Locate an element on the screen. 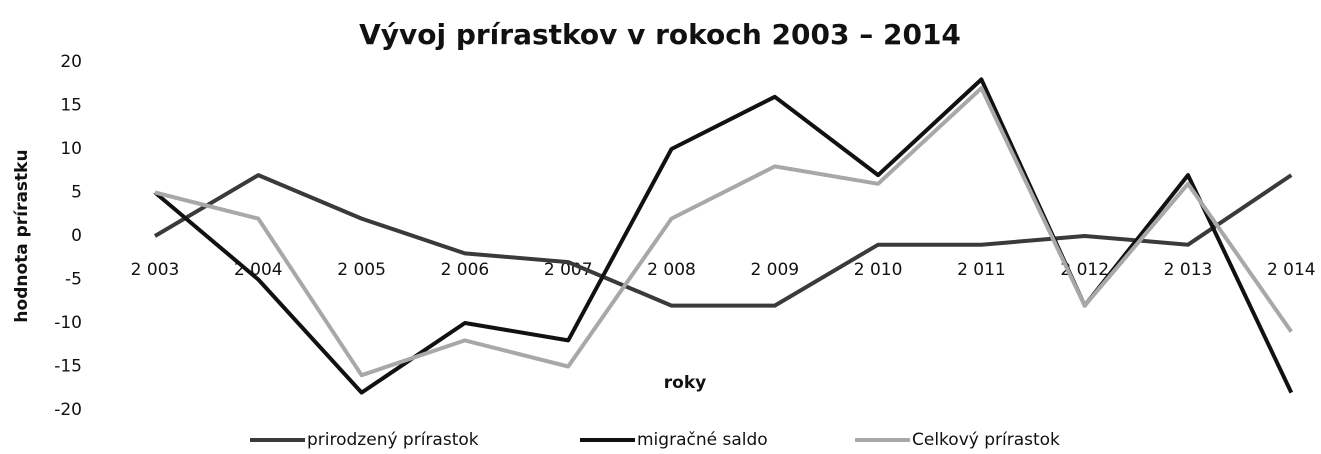 The height and width of the screenshot is (454, 1321). x-tick-label: 2 008 is located at coordinates (671, 270).